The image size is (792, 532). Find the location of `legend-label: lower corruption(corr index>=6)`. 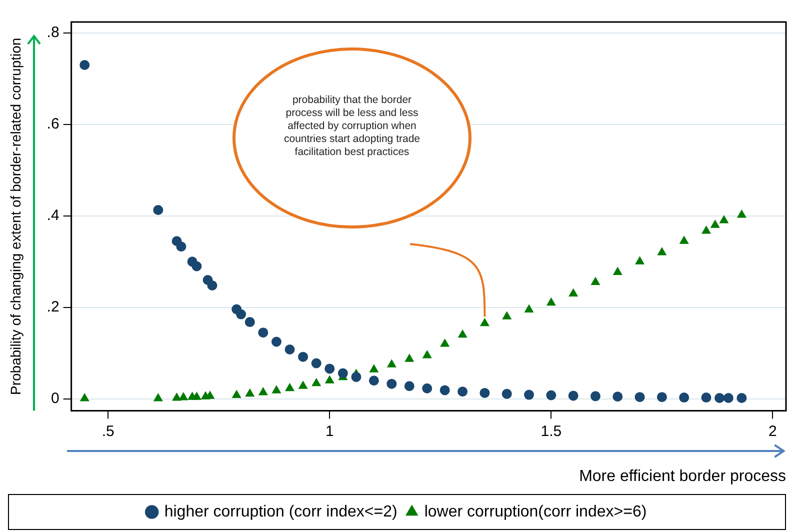

legend-label: lower corruption(corr index>=6) is located at coordinates (535, 511).